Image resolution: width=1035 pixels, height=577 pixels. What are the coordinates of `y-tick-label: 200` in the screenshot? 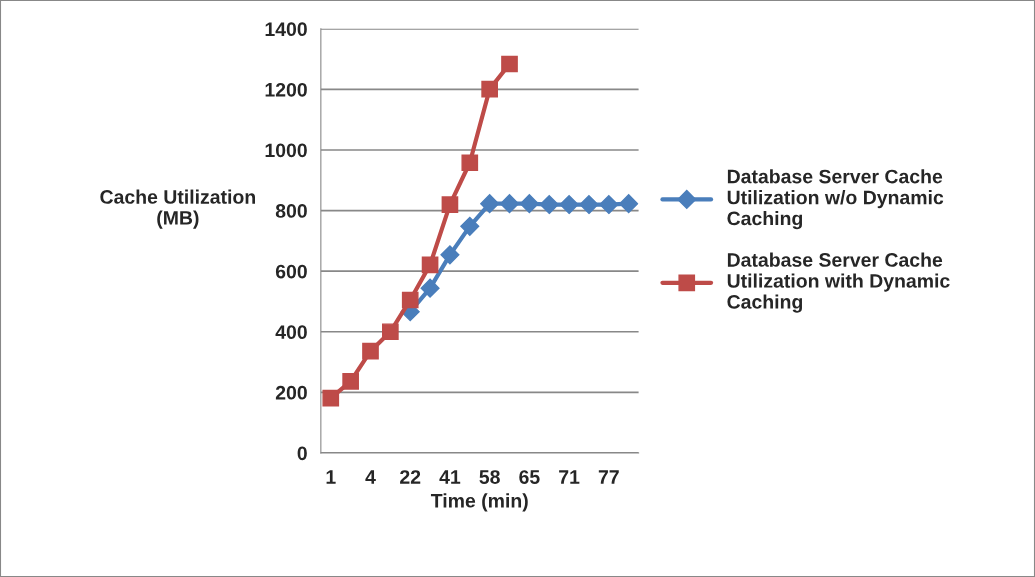 It's located at (291, 392).